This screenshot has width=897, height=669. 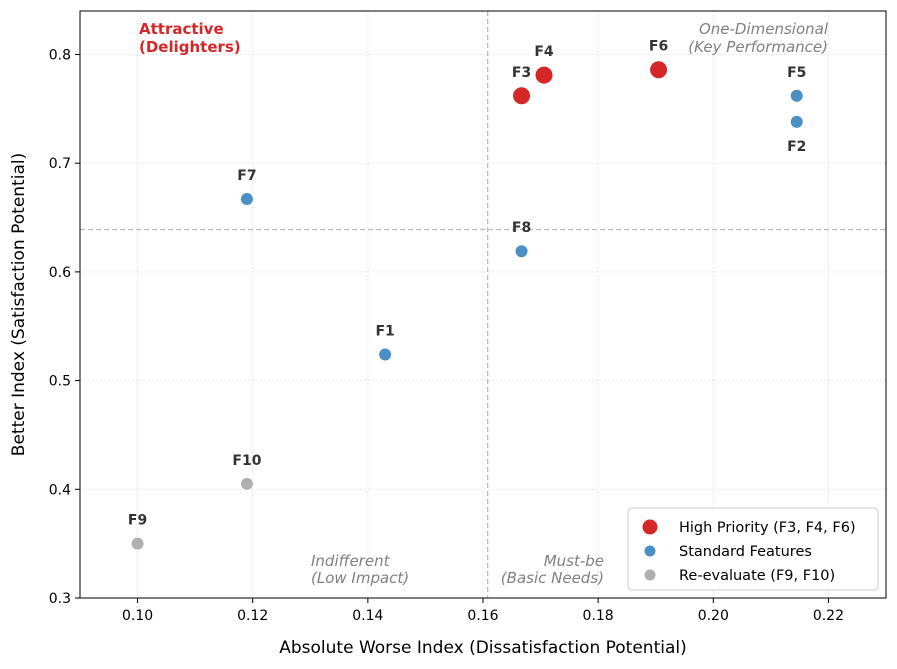 What do you see at coordinates (384, 332) in the screenshot?
I see `point-label-f1: F1` at bounding box center [384, 332].